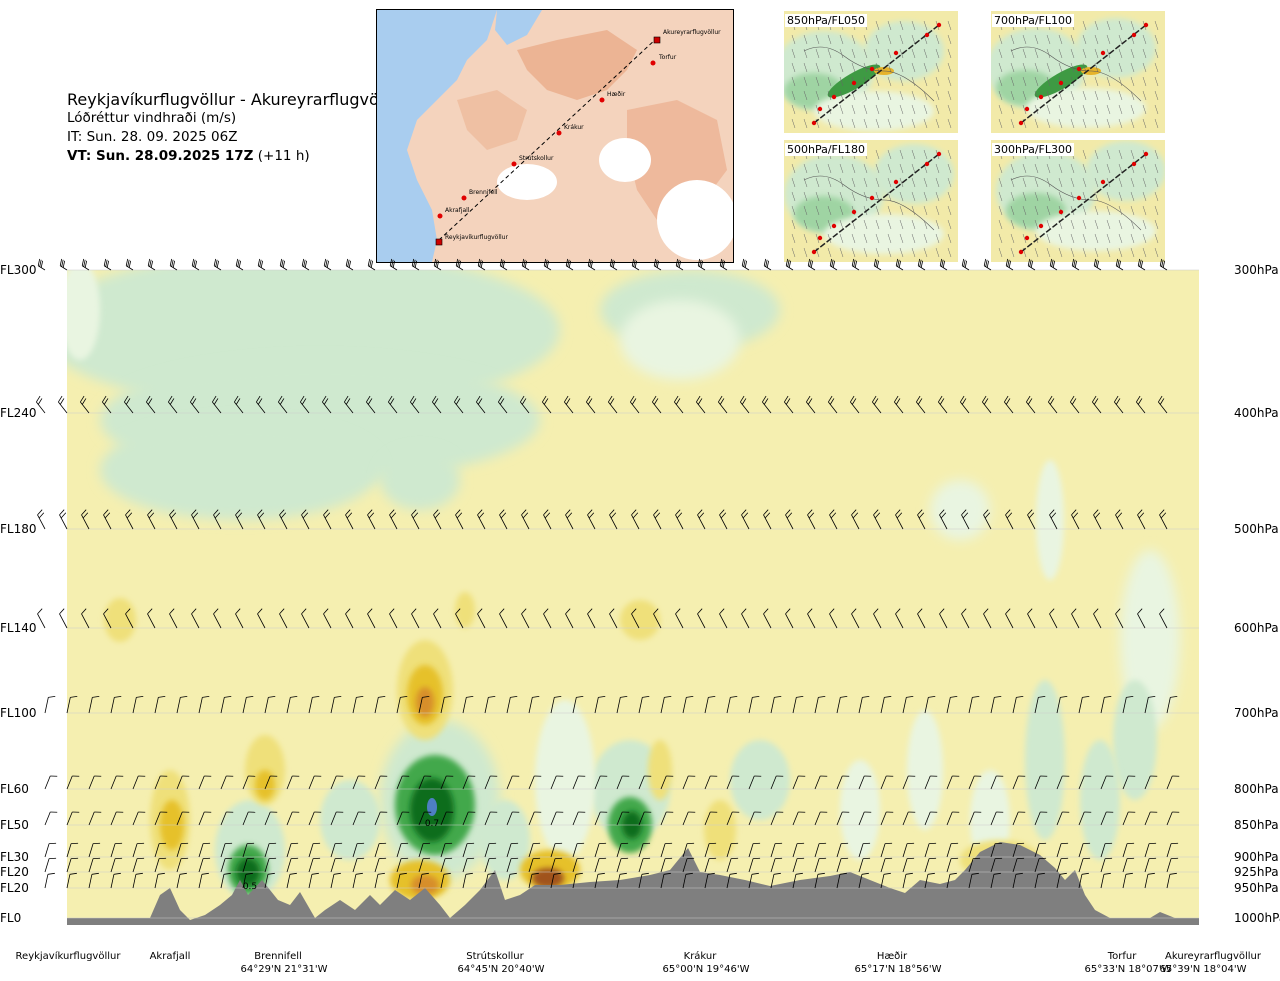  I want to click on flight-level-label: FL0, so click(11, 918).